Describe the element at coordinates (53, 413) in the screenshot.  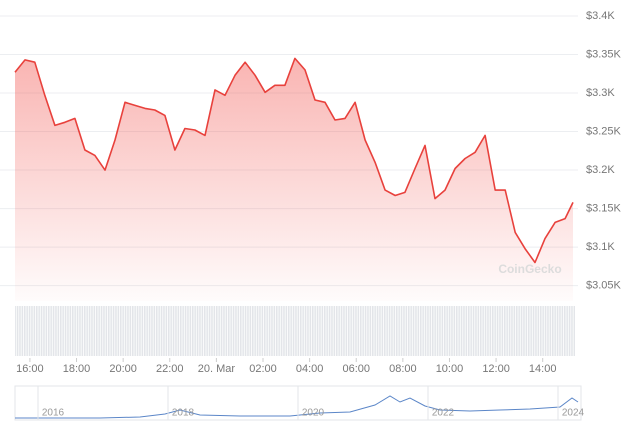
I see `navigator-label: 2016` at that location.